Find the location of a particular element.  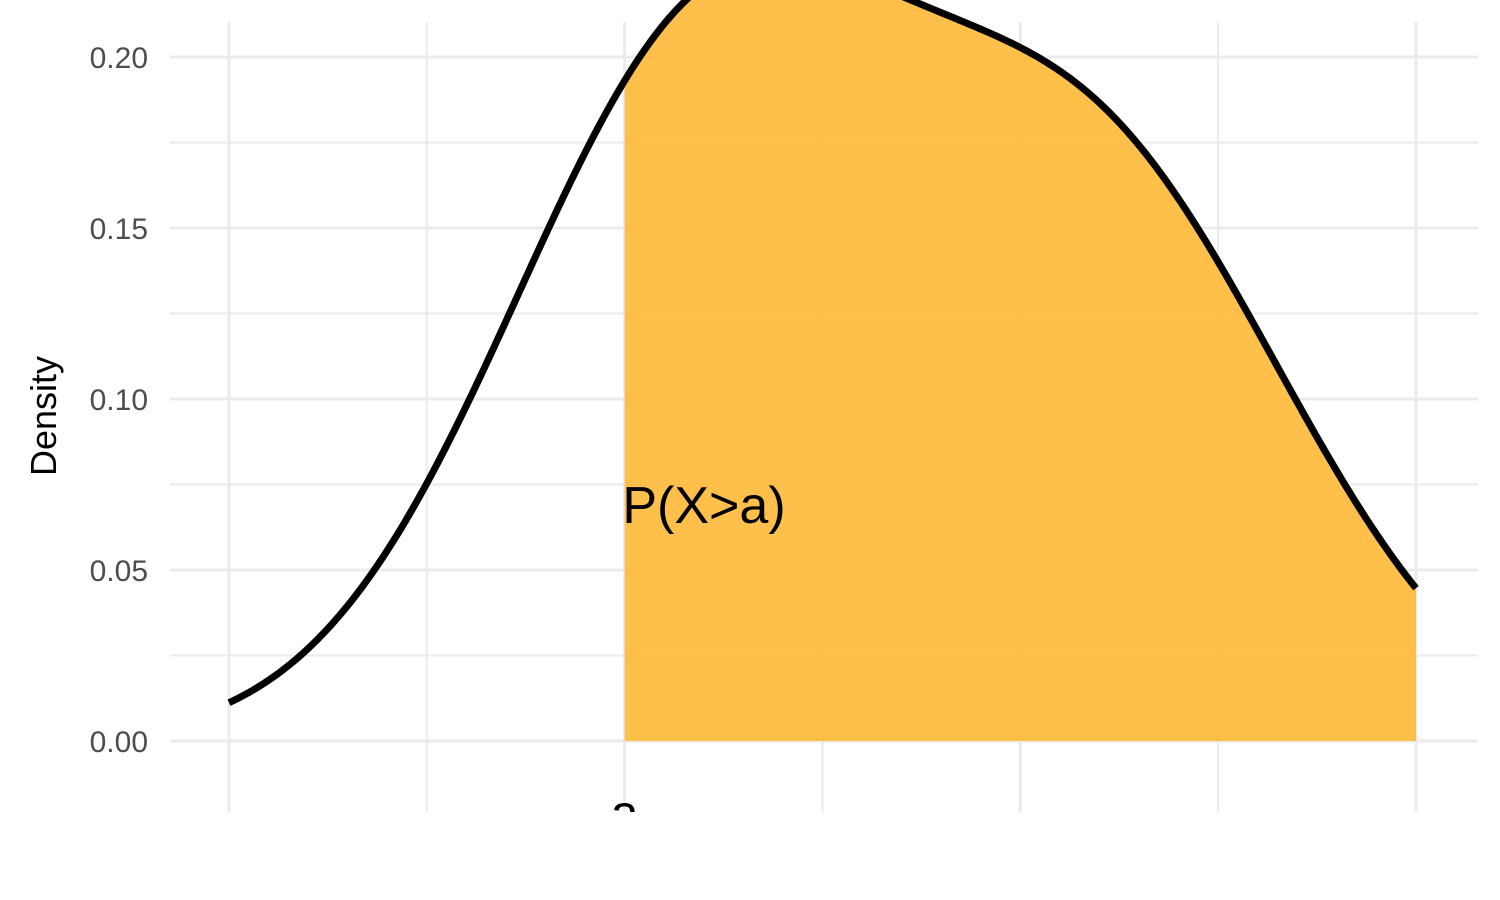

threshold-marker-label: a is located at coordinates (625, 813).